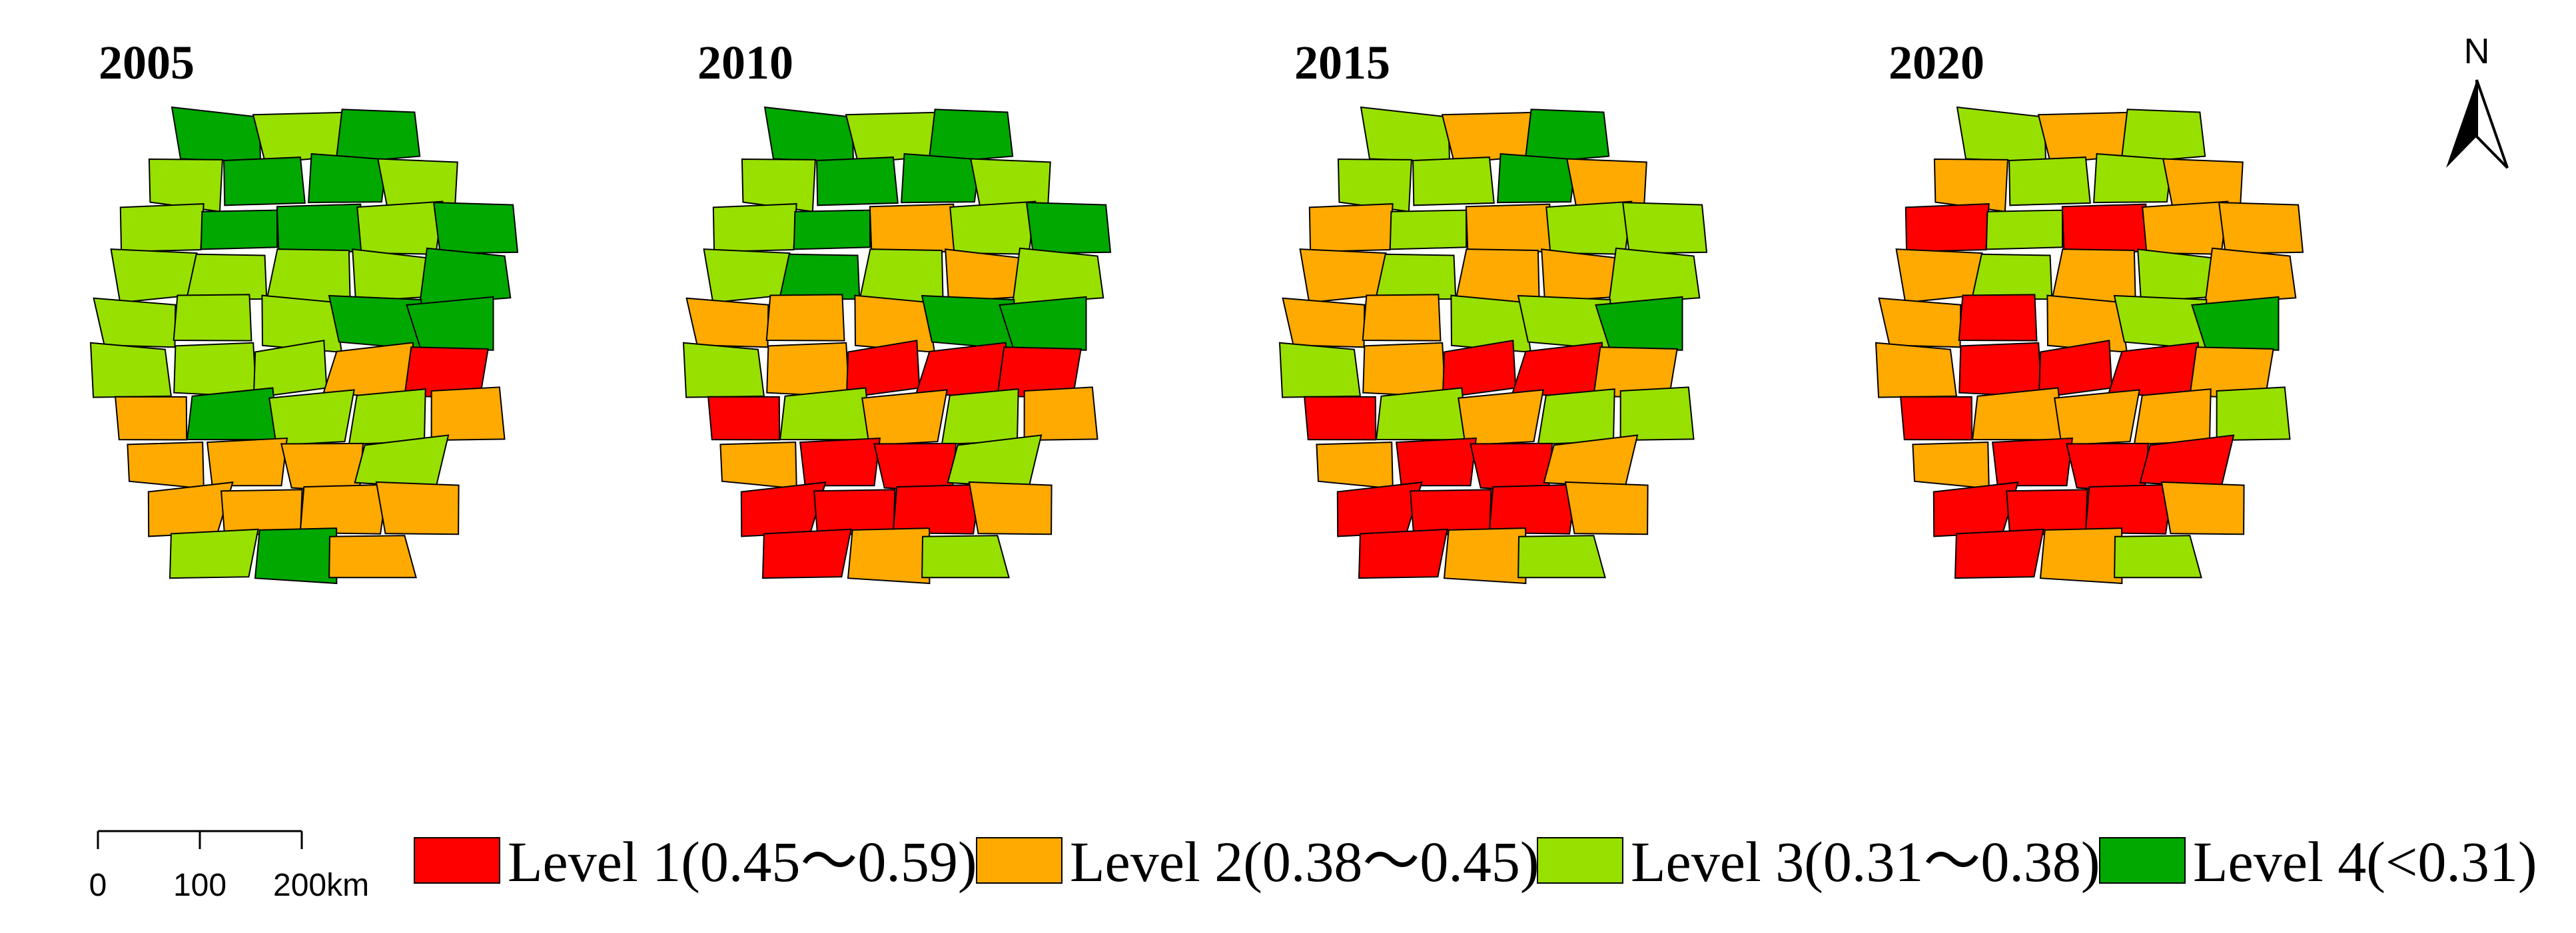 The width and height of the screenshot is (2576, 933). Describe the element at coordinates (745, 63) in the screenshot. I see `year-label-2010: 2010` at that location.